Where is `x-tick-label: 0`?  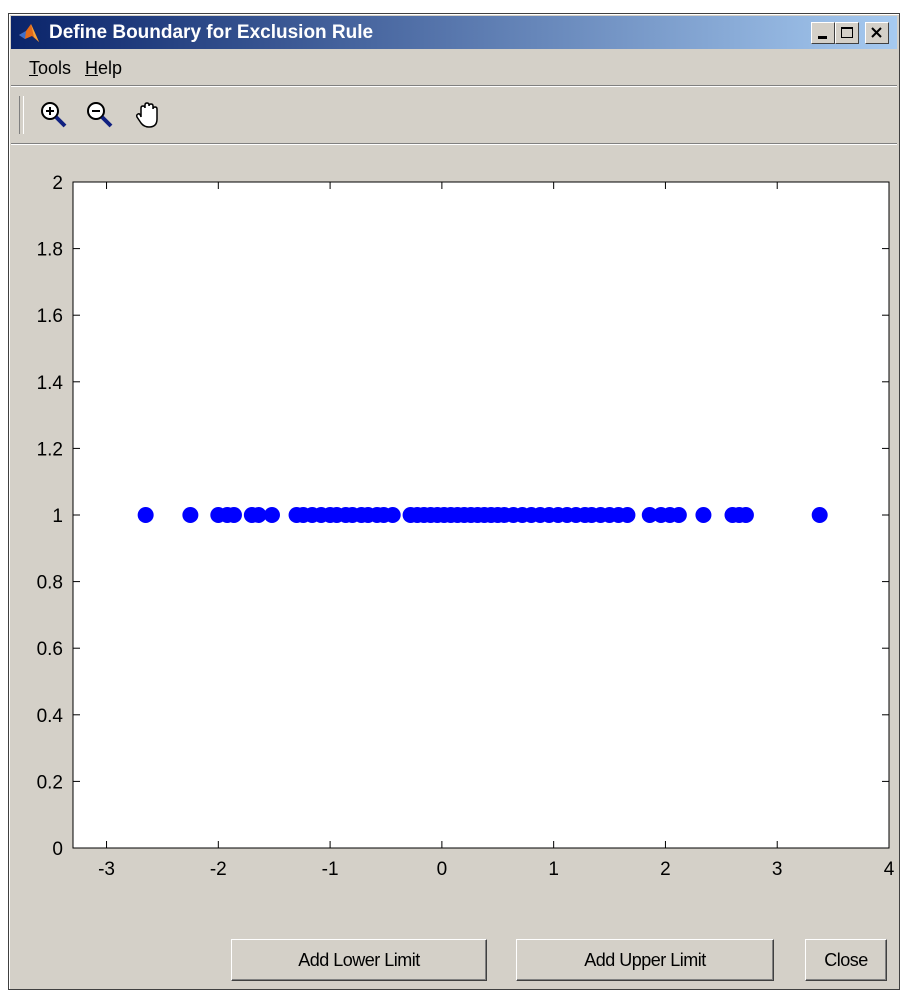 x-tick-label: 0 is located at coordinates (442, 869).